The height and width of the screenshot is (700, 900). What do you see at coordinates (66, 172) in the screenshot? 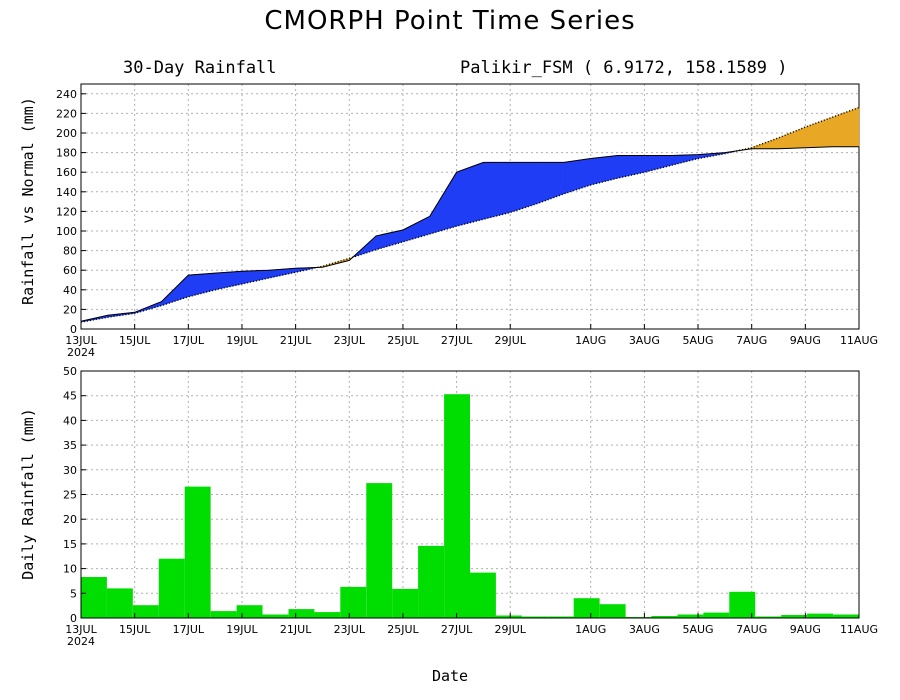
I see `top-ytick-label: 160` at bounding box center [66, 172].